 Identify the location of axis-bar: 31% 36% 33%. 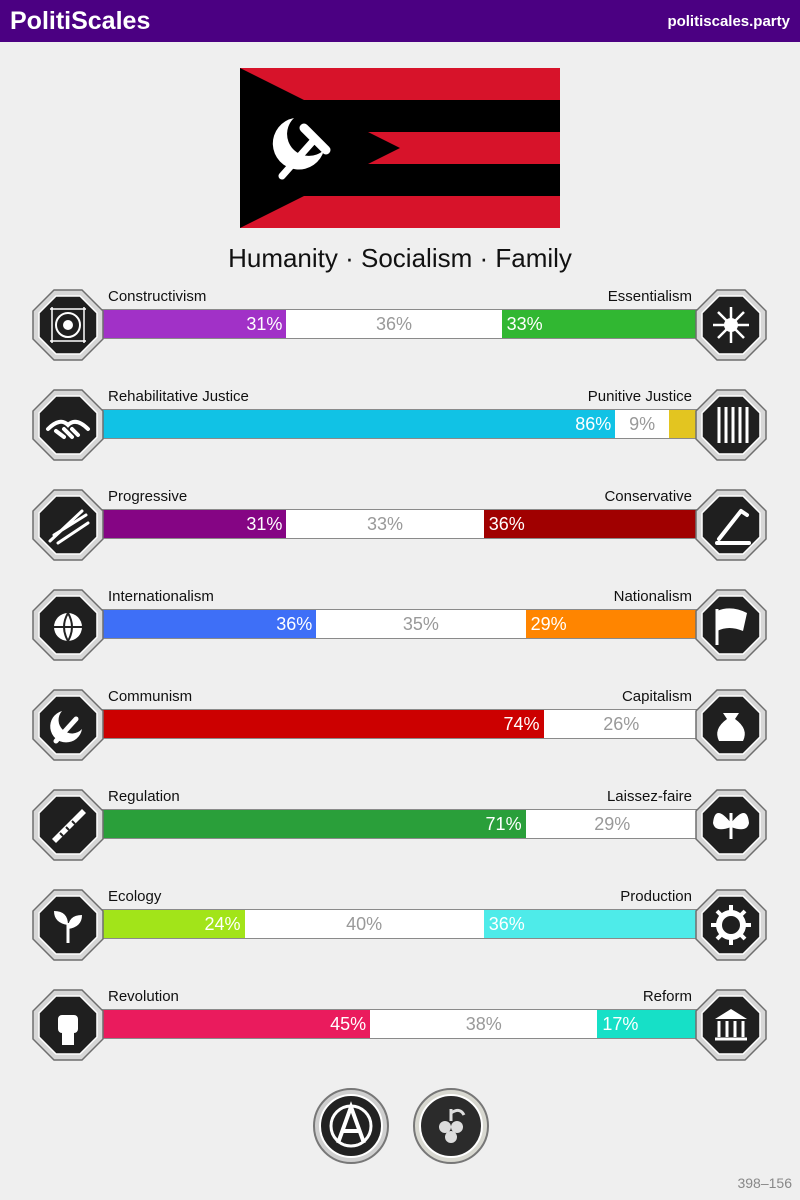
(400, 324).